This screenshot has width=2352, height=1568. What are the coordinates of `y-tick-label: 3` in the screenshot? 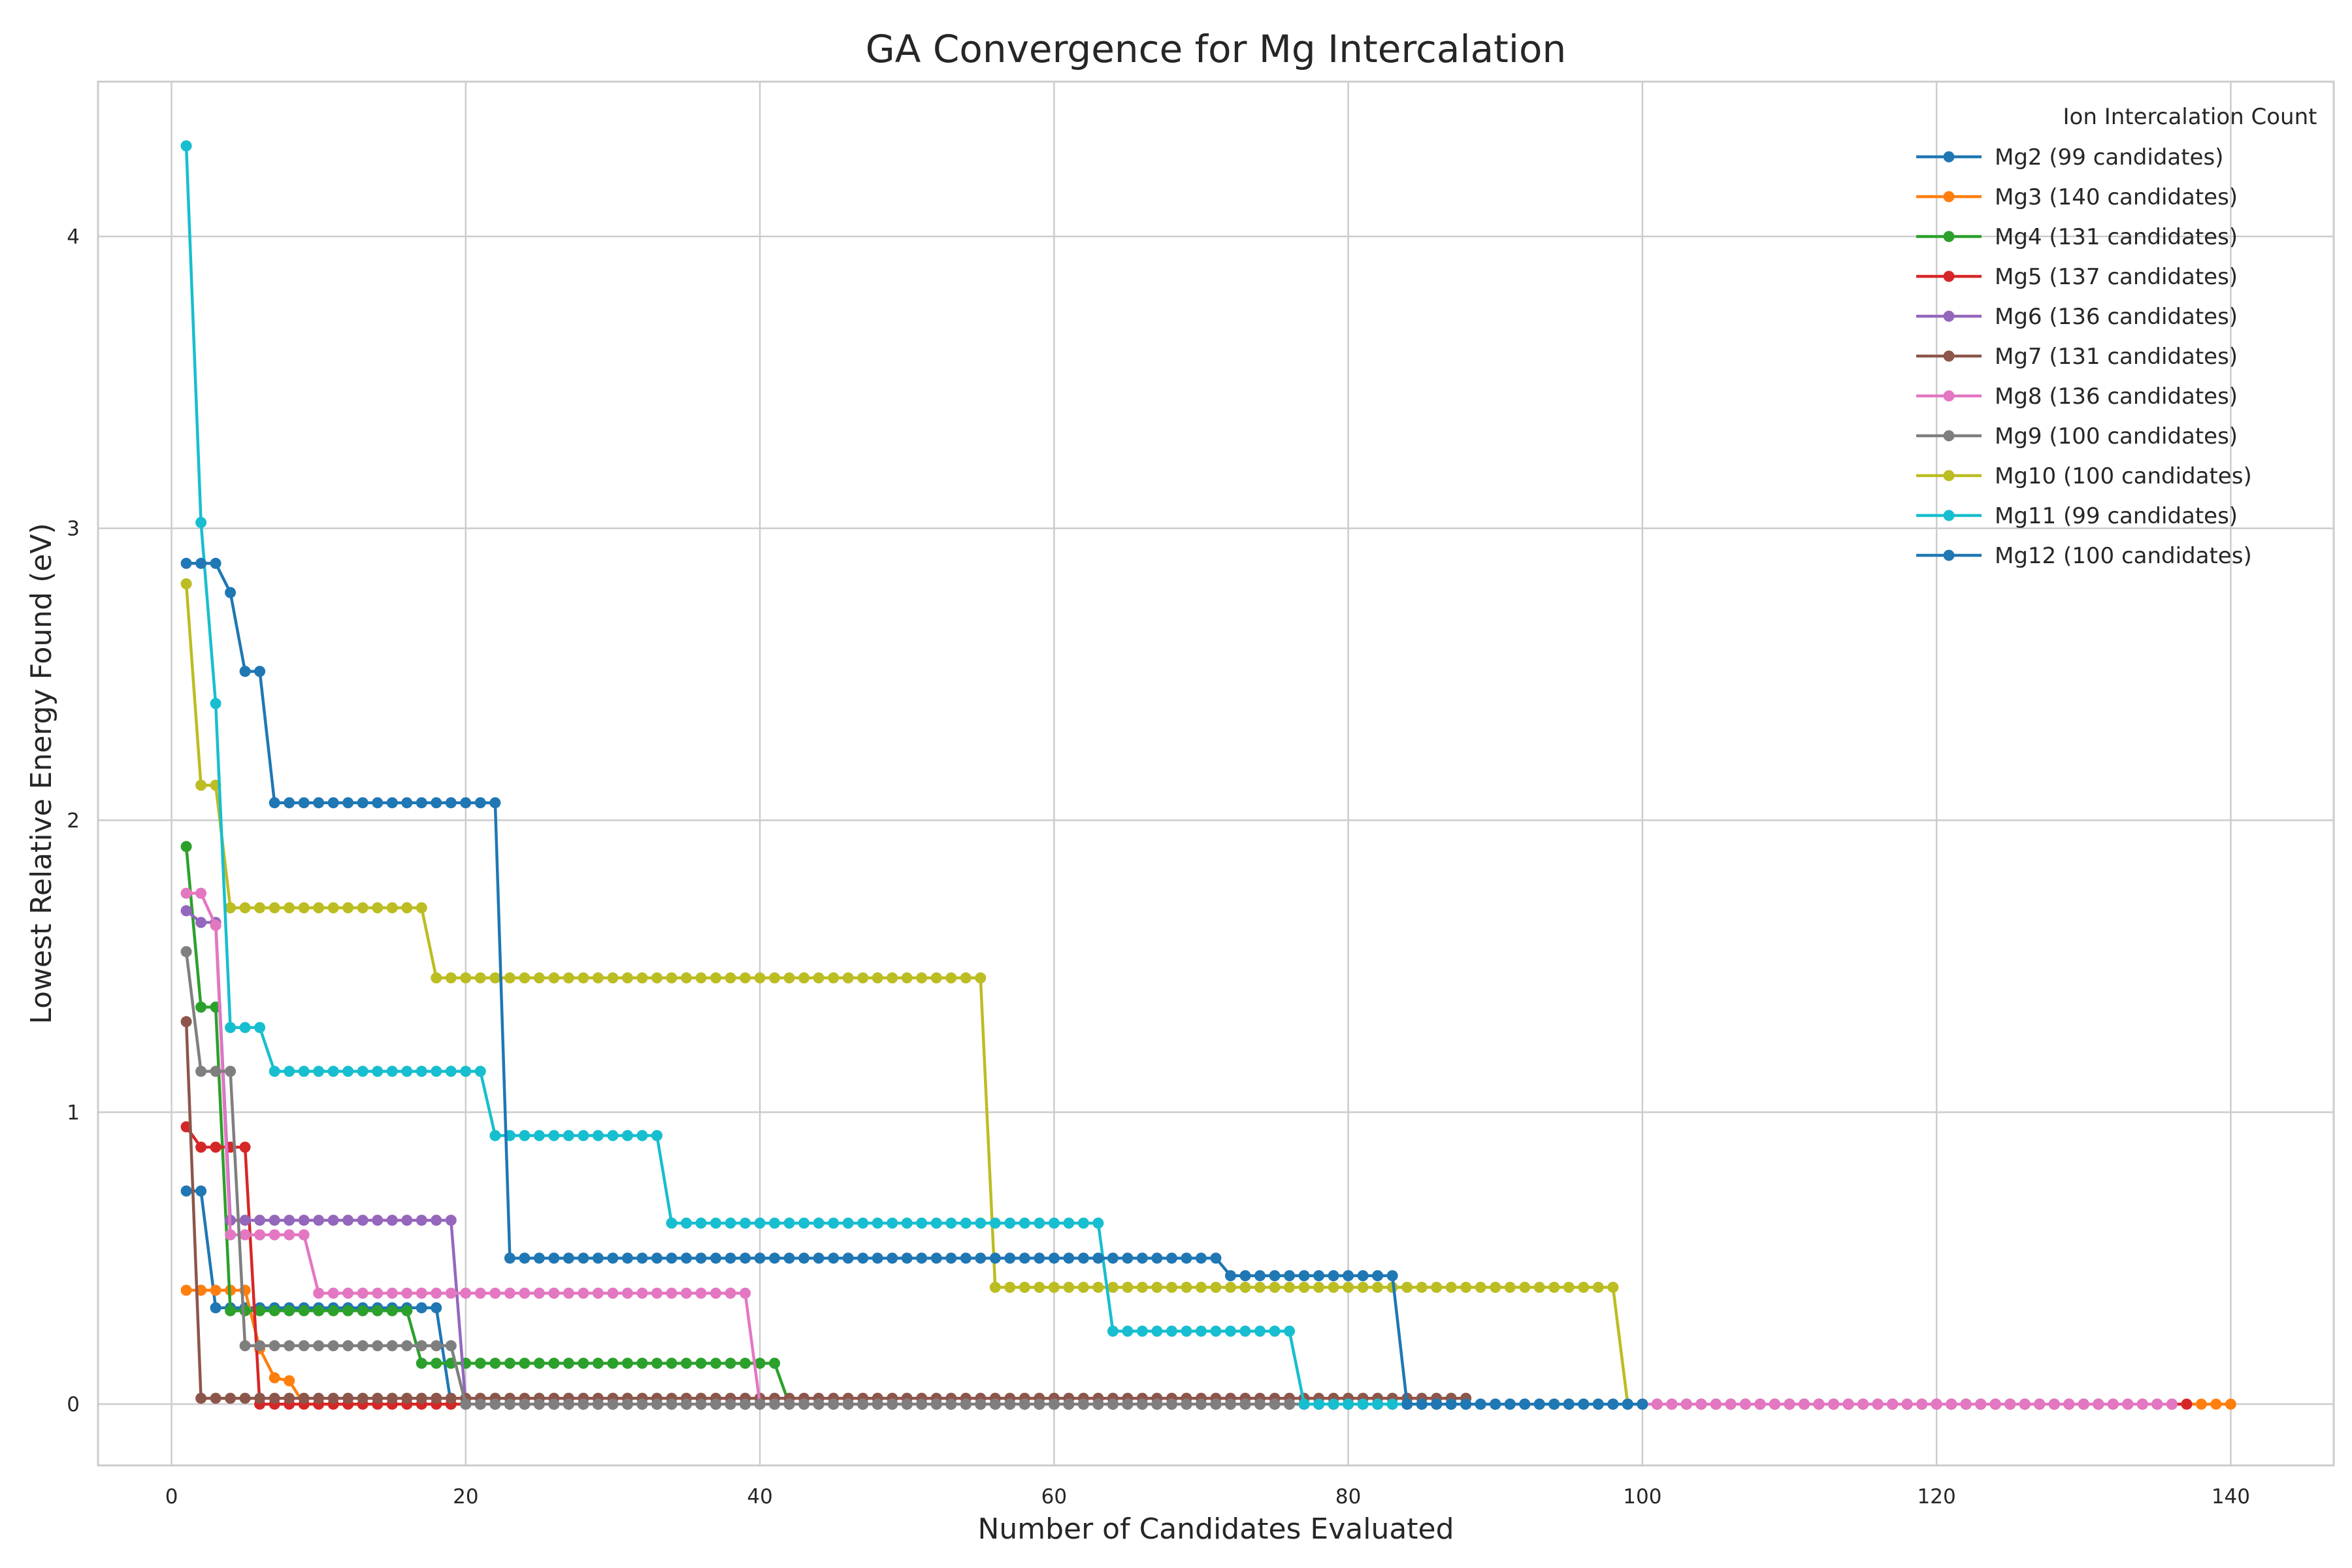 It's located at (73, 529).